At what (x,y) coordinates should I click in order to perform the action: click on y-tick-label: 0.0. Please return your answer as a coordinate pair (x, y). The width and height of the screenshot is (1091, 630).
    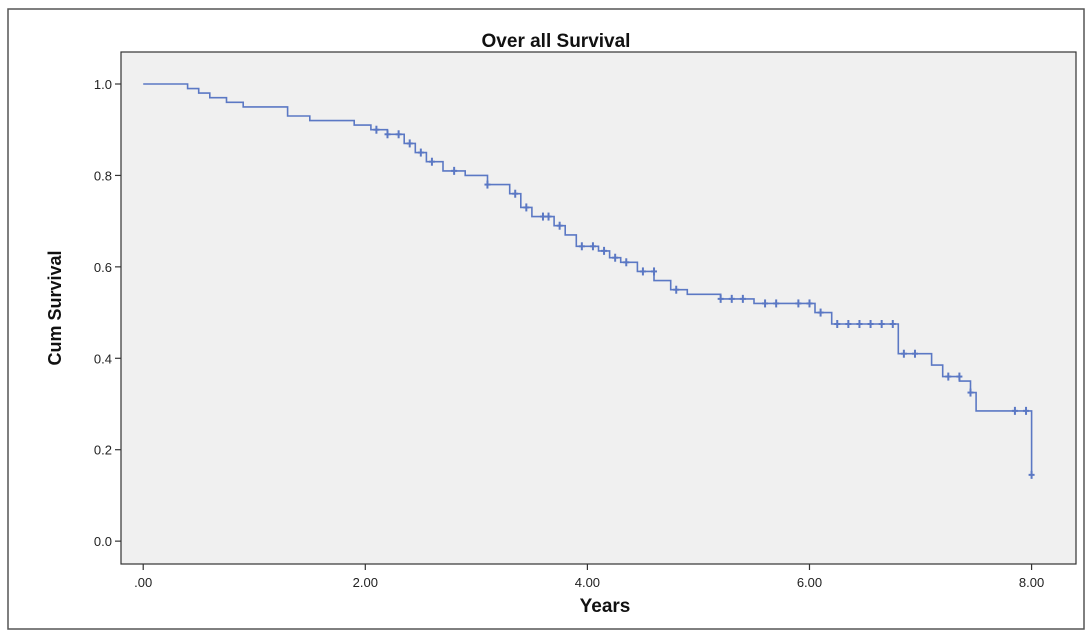
    Looking at the image, I should click on (103, 541).